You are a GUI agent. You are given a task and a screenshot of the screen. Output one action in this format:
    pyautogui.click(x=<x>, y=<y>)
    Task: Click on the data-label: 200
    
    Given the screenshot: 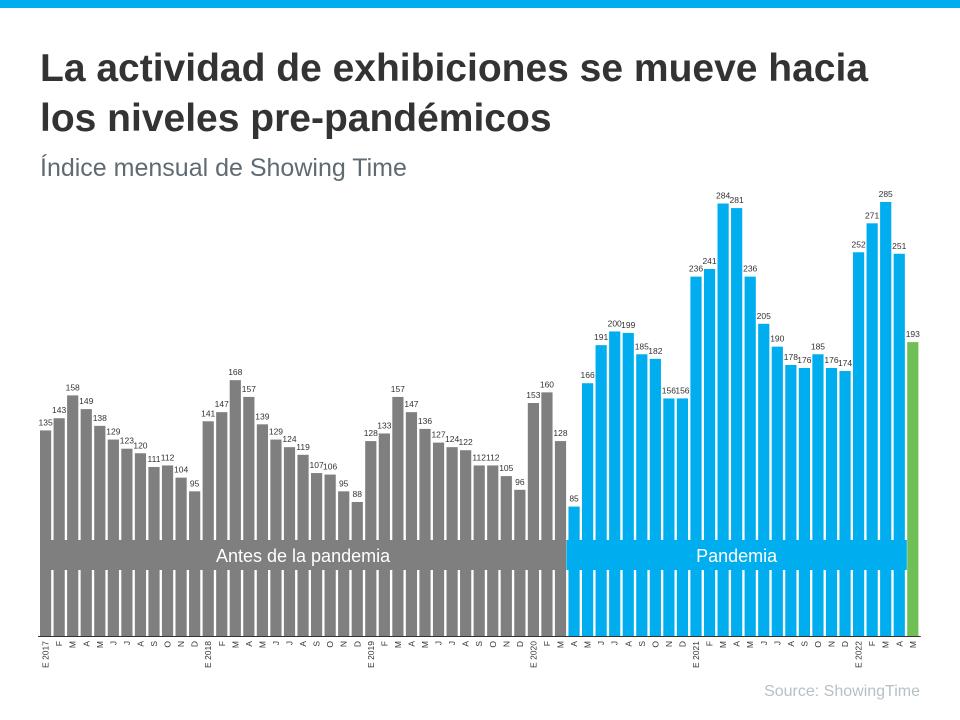 What is the action you would take?
    pyautogui.click(x=615, y=323)
    